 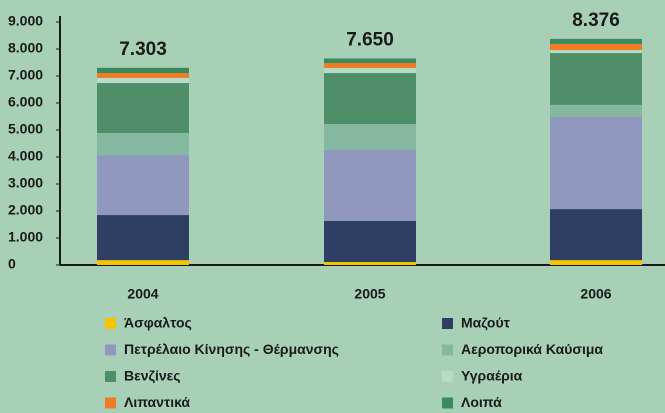 I want to click on x-tick-label: 2004, so click(x=142, y=294).